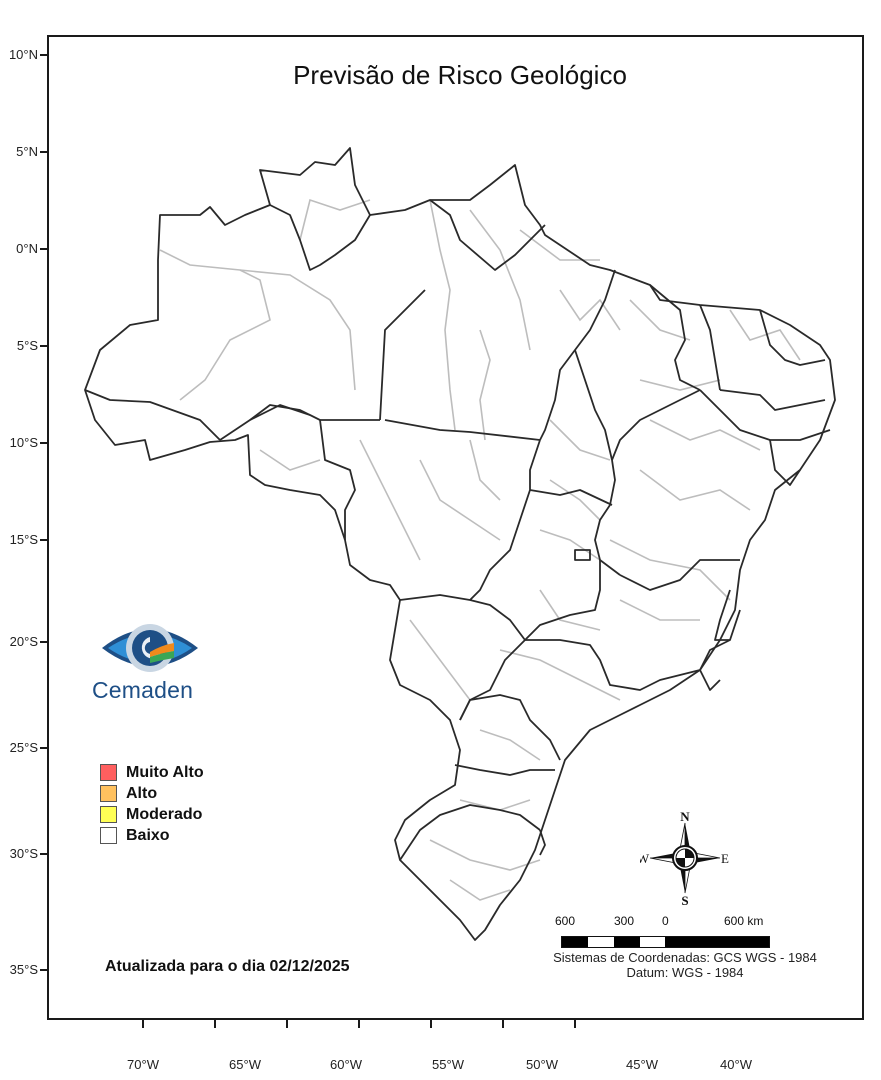 The height and width of the screenshot is (1080, 881). I want to click on legend-swatch-baixo, so click(108, 835).